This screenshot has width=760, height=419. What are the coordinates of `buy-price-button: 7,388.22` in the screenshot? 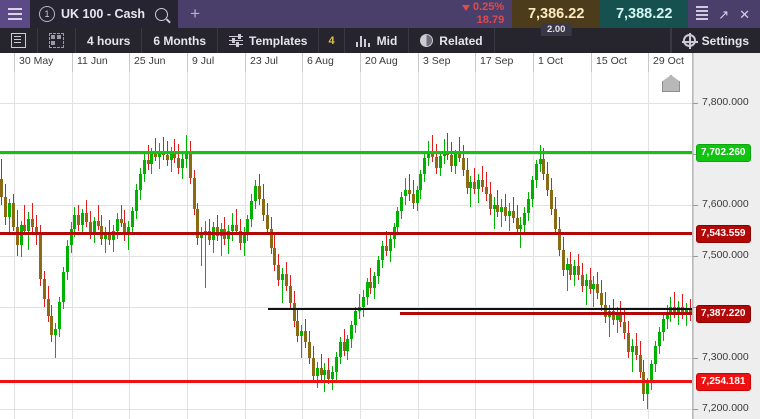 It's located at (644, 14).